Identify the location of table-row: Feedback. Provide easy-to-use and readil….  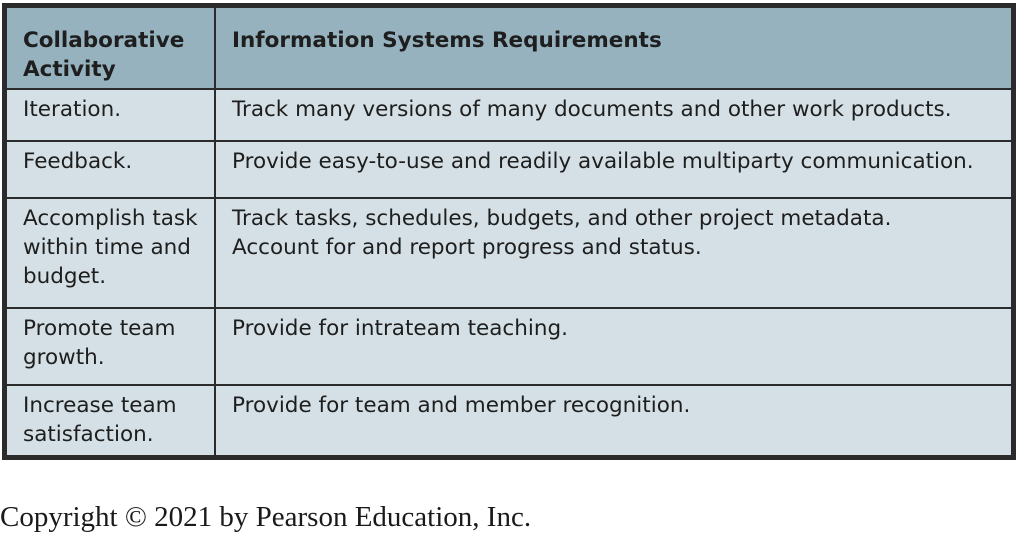
(509, 169).